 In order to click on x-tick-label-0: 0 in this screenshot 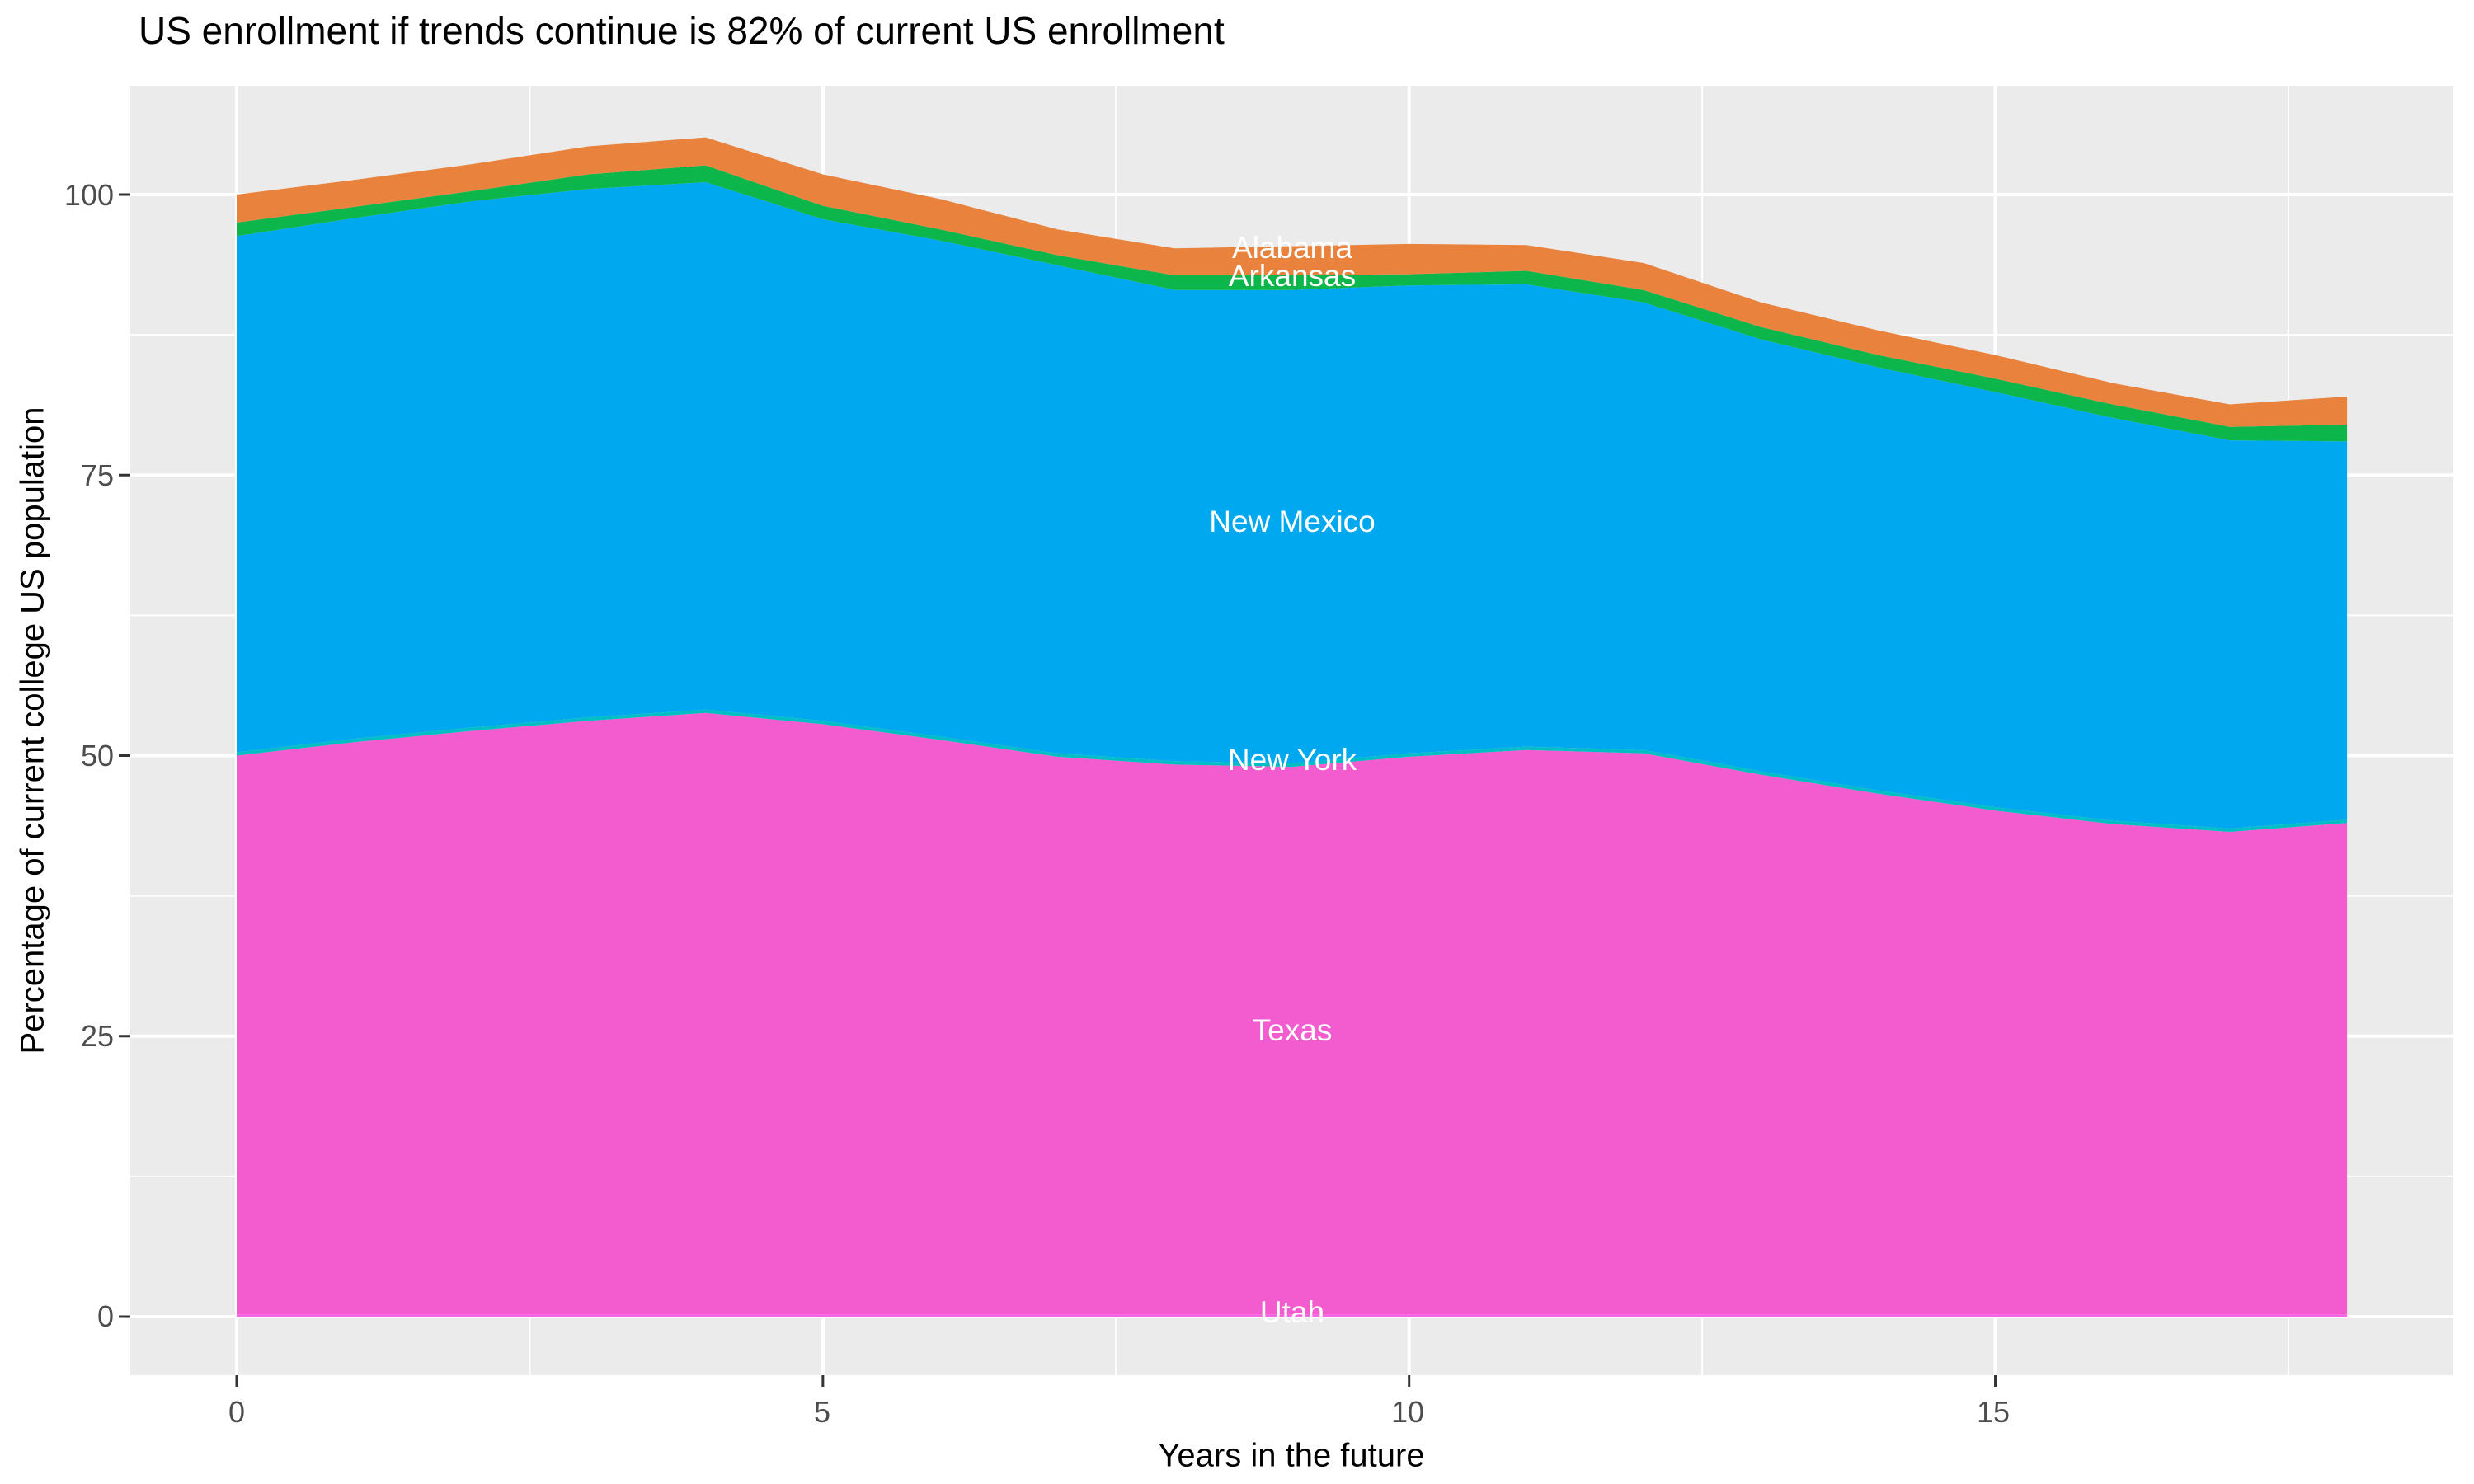, I will do `click(237, 1412)`.